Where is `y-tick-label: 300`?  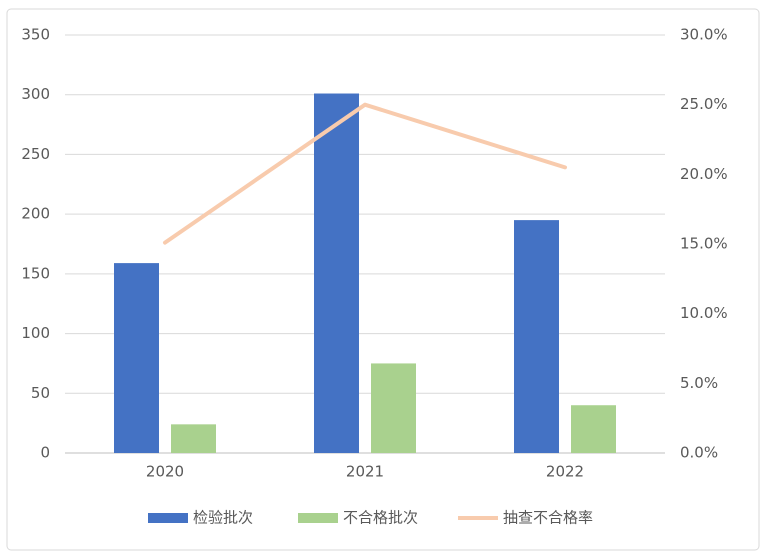 y-tick-label: 300 is located at coordinates (35, 94).